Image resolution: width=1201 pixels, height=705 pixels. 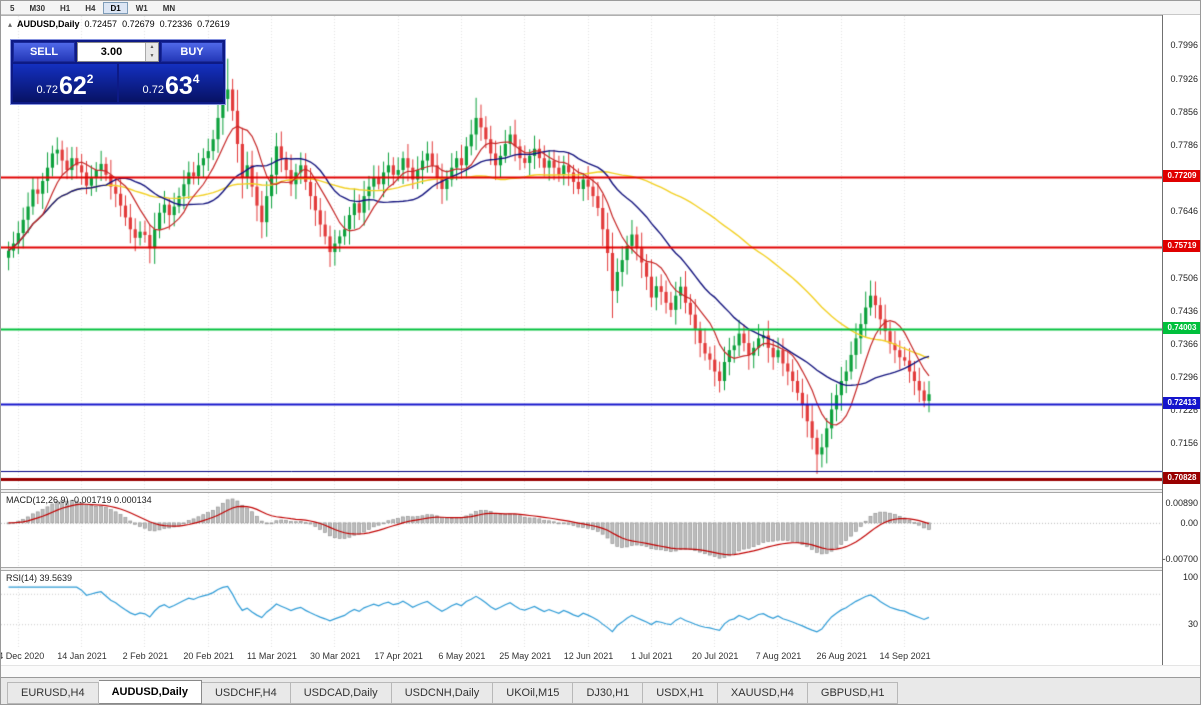 What do you see at coordinates (1181, 175) in the screenshot?
I see `level-price-tag: 0.77209` at bounding box center [1181, 175].